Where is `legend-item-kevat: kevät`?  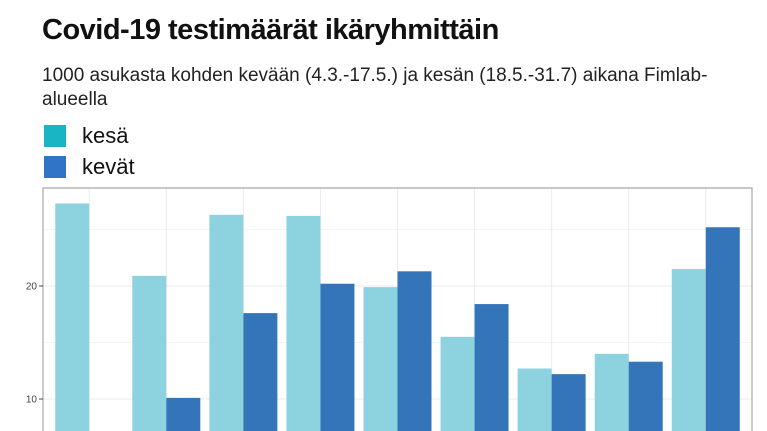 legend-item-kevat: kevät is located at coordinates (89, 167).